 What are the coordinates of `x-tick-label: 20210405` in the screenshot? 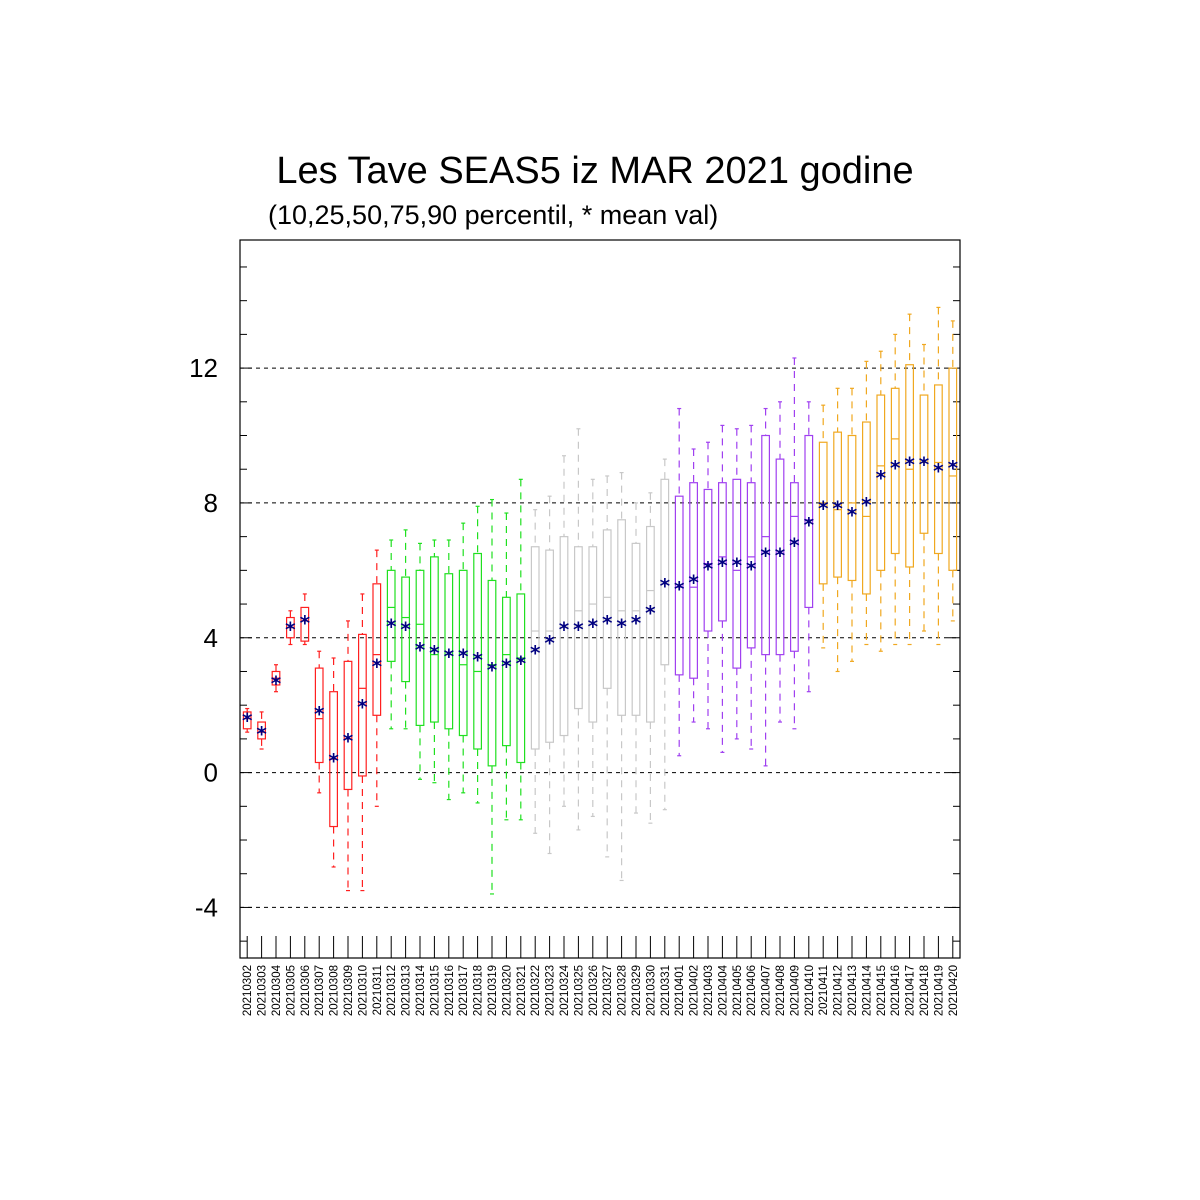 It's located at (738, 990).